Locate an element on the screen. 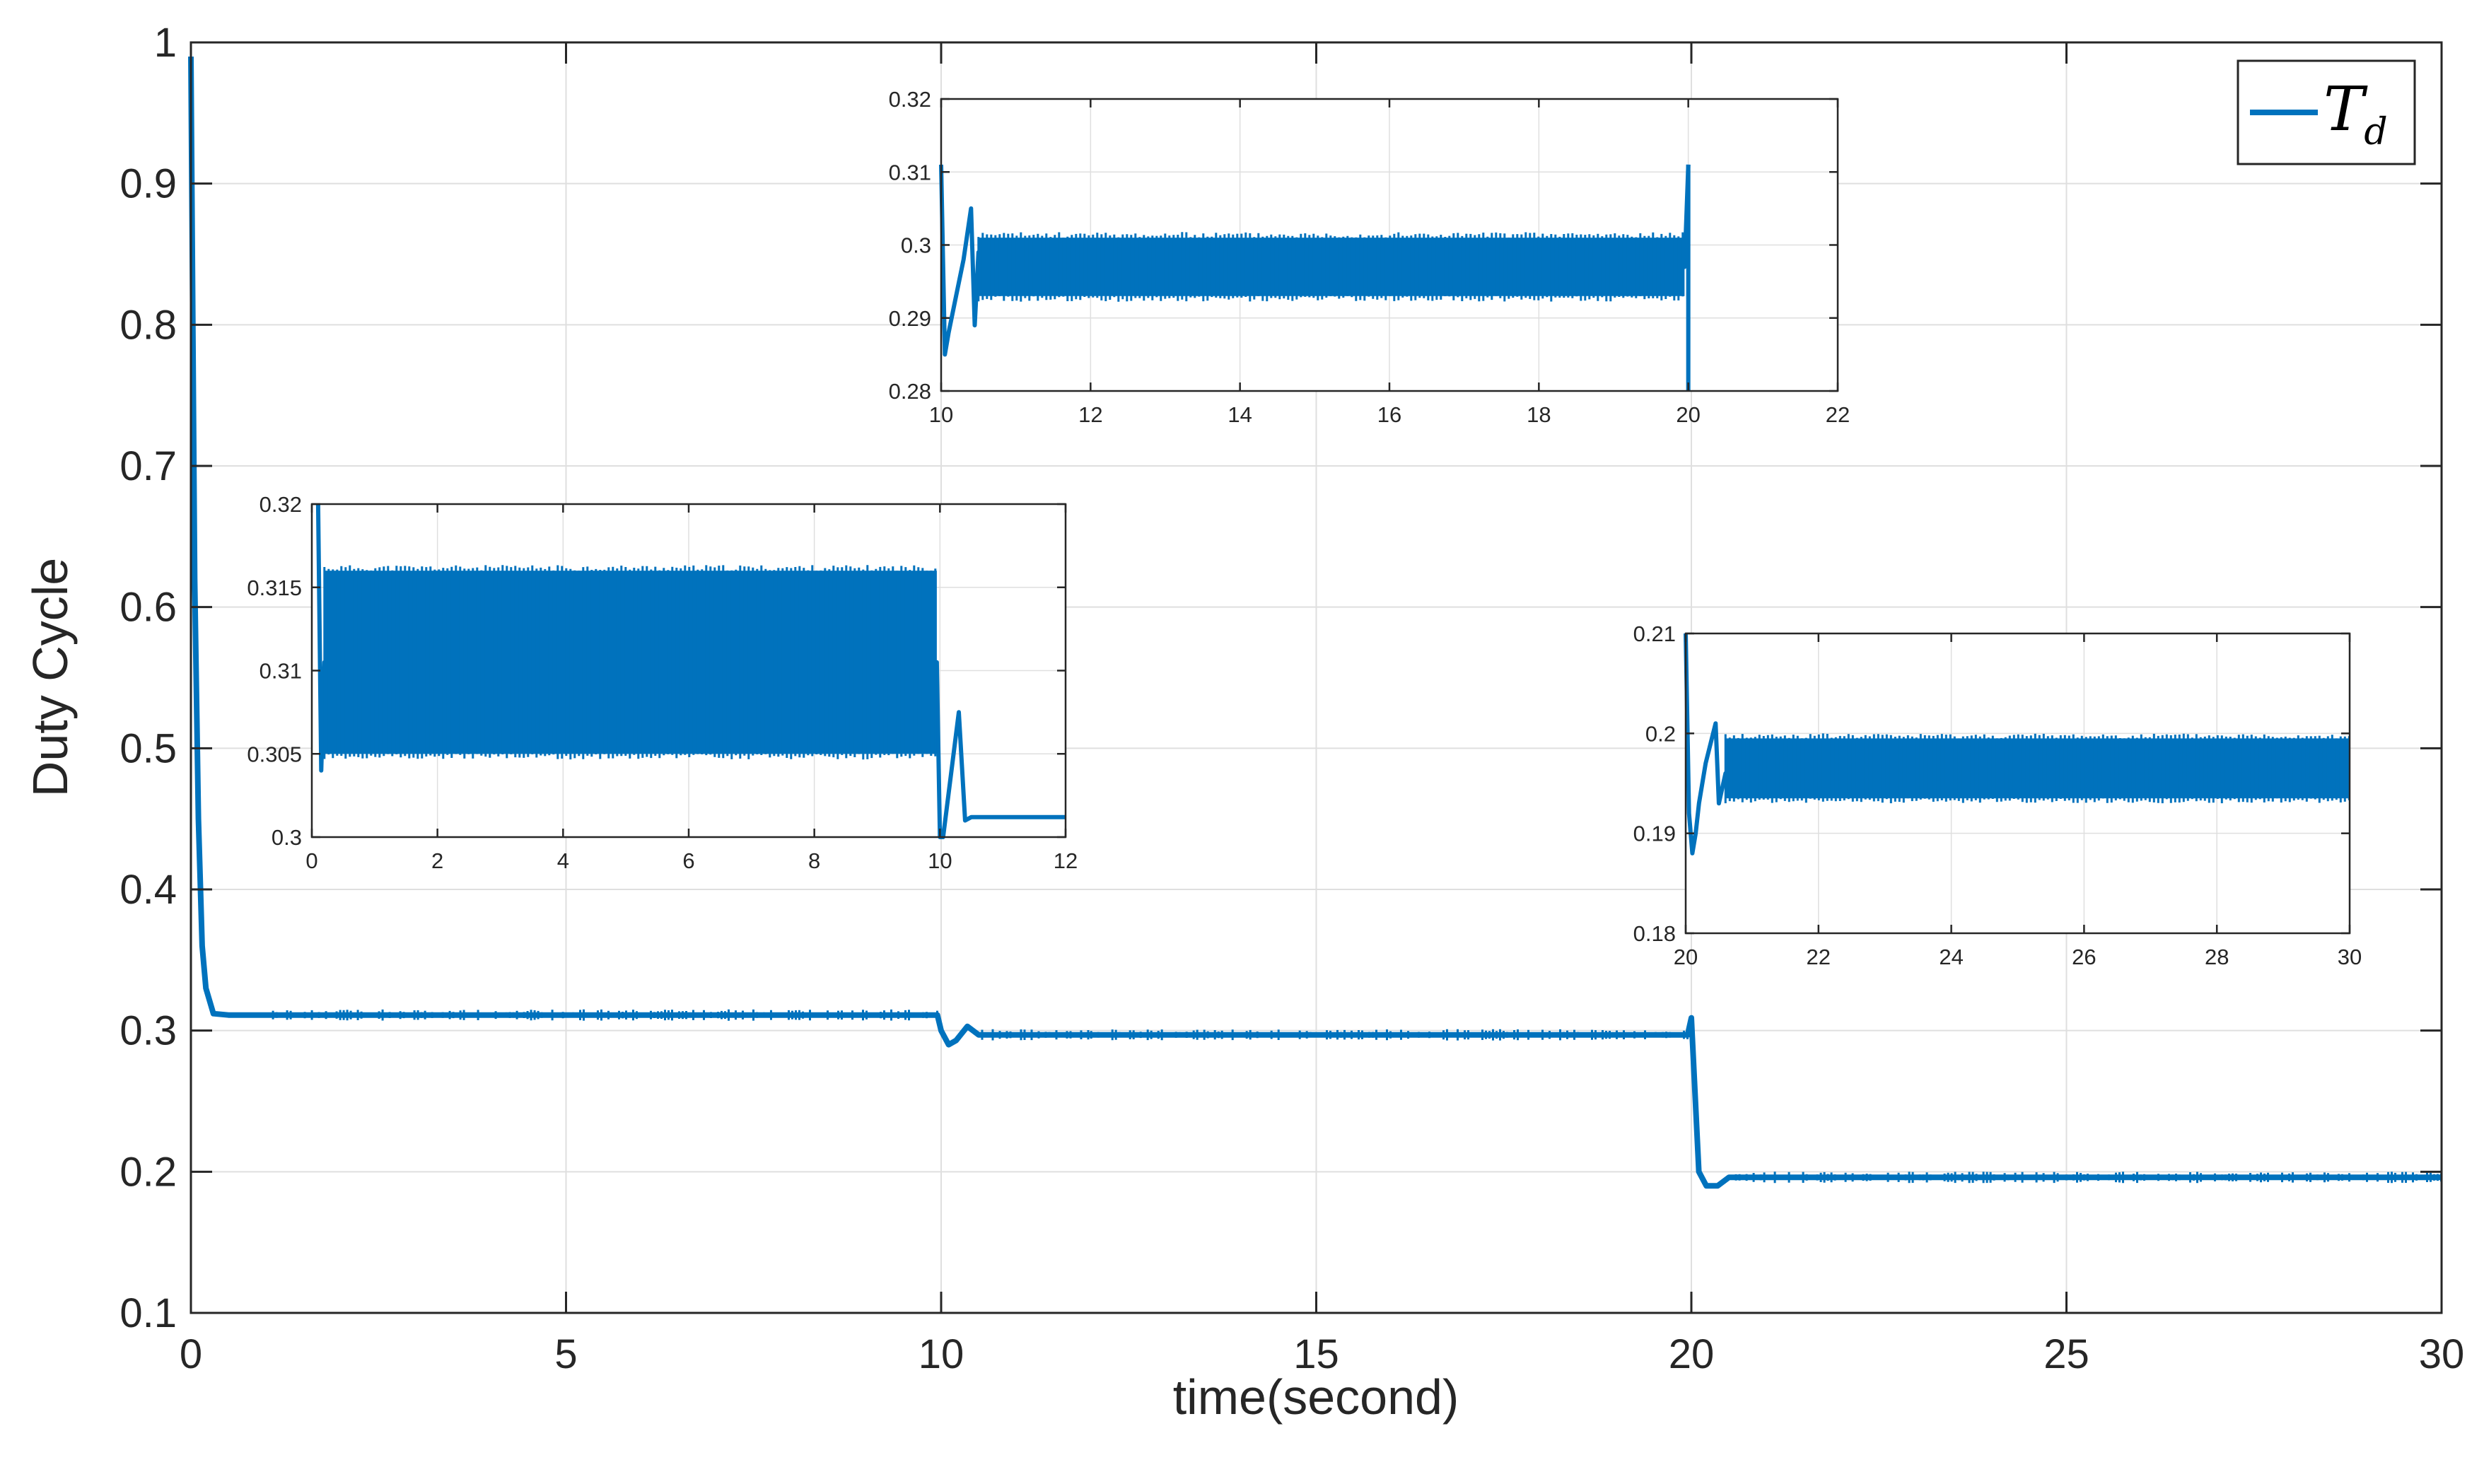  main-ytick-label-2: 0.3 is located at coordinates (148, 1031).